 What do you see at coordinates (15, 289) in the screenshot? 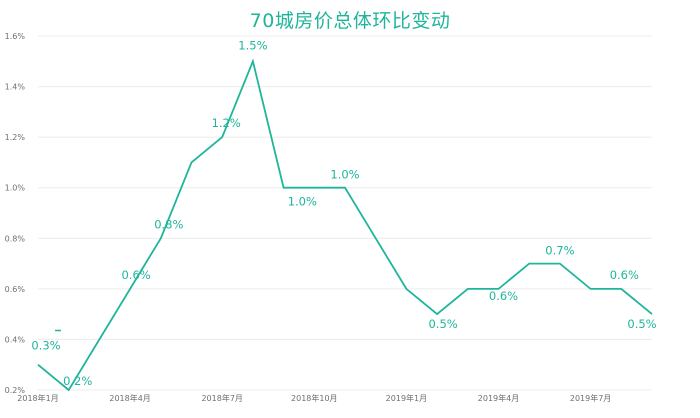
I see `y-tick-label: 0.6%` at bounding box center [15, 289].